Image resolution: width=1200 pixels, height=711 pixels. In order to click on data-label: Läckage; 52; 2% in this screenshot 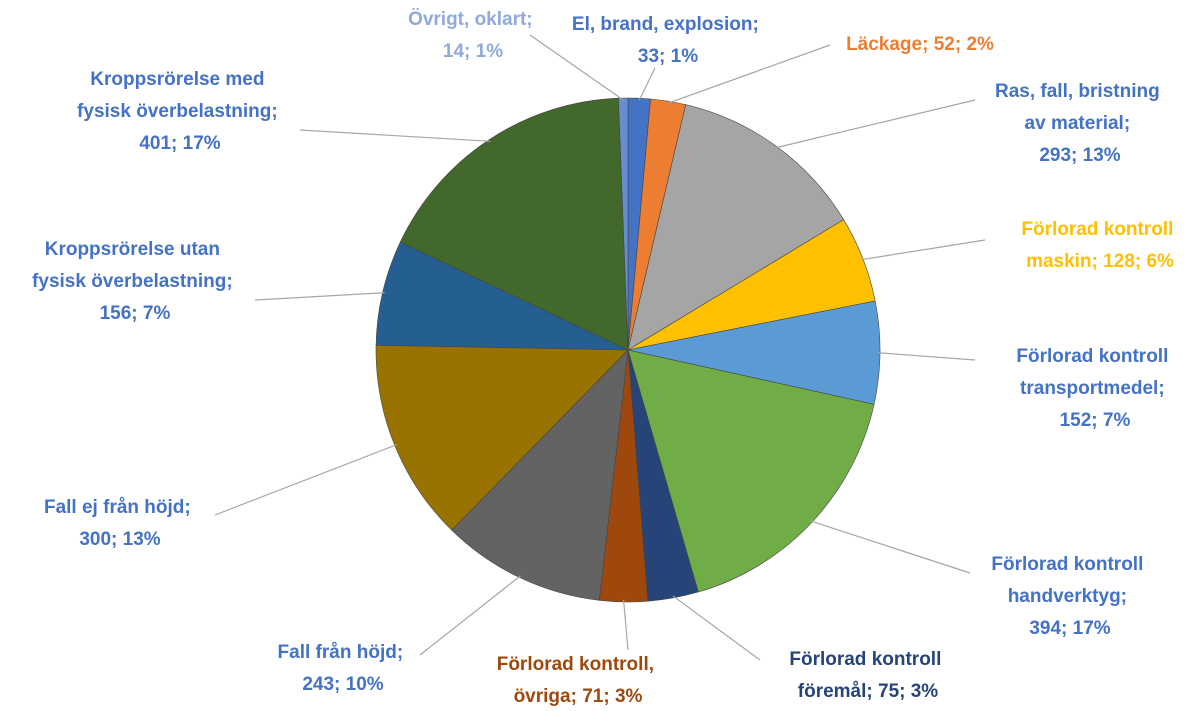, I will do `click(920, 44)`.